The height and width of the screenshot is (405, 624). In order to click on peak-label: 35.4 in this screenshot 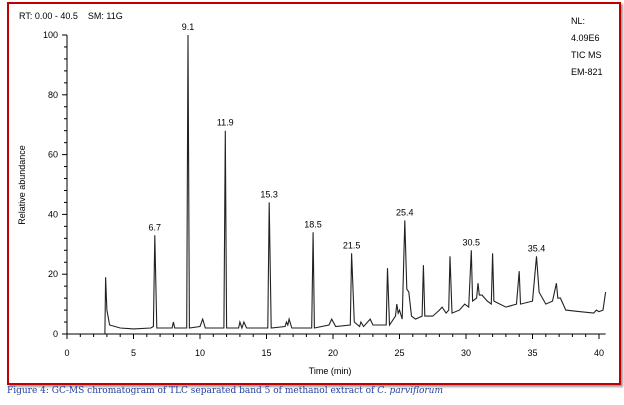, I will do `click(537, 248)`.